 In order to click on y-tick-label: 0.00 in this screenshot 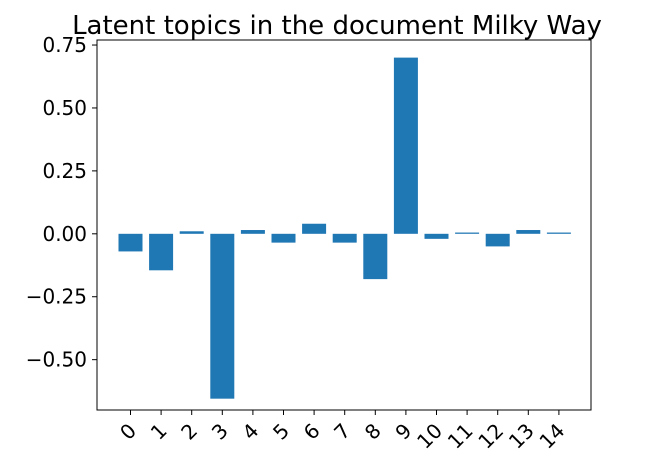, I will do `click(64, 234)`.